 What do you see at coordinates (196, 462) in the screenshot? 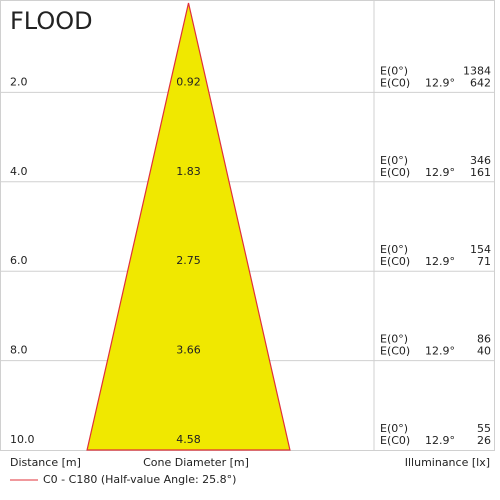
I see `diameter-label: Cone Diameter [m]` at bounding box center [196, 462].